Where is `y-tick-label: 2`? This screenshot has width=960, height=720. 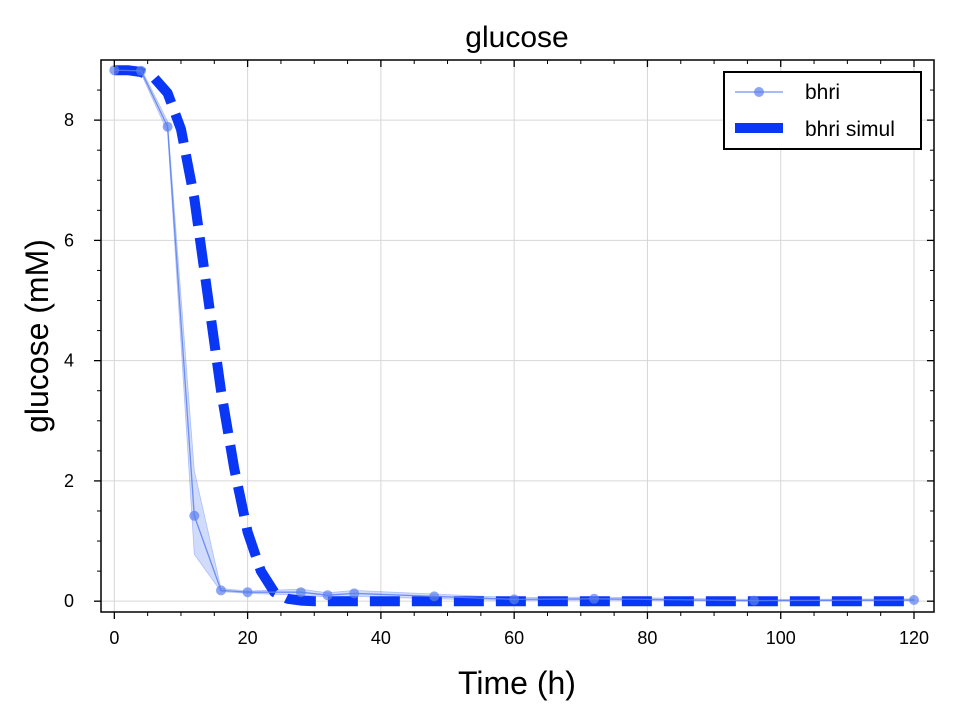
y-tick-label: 2 is located at coordinates (69, 481).